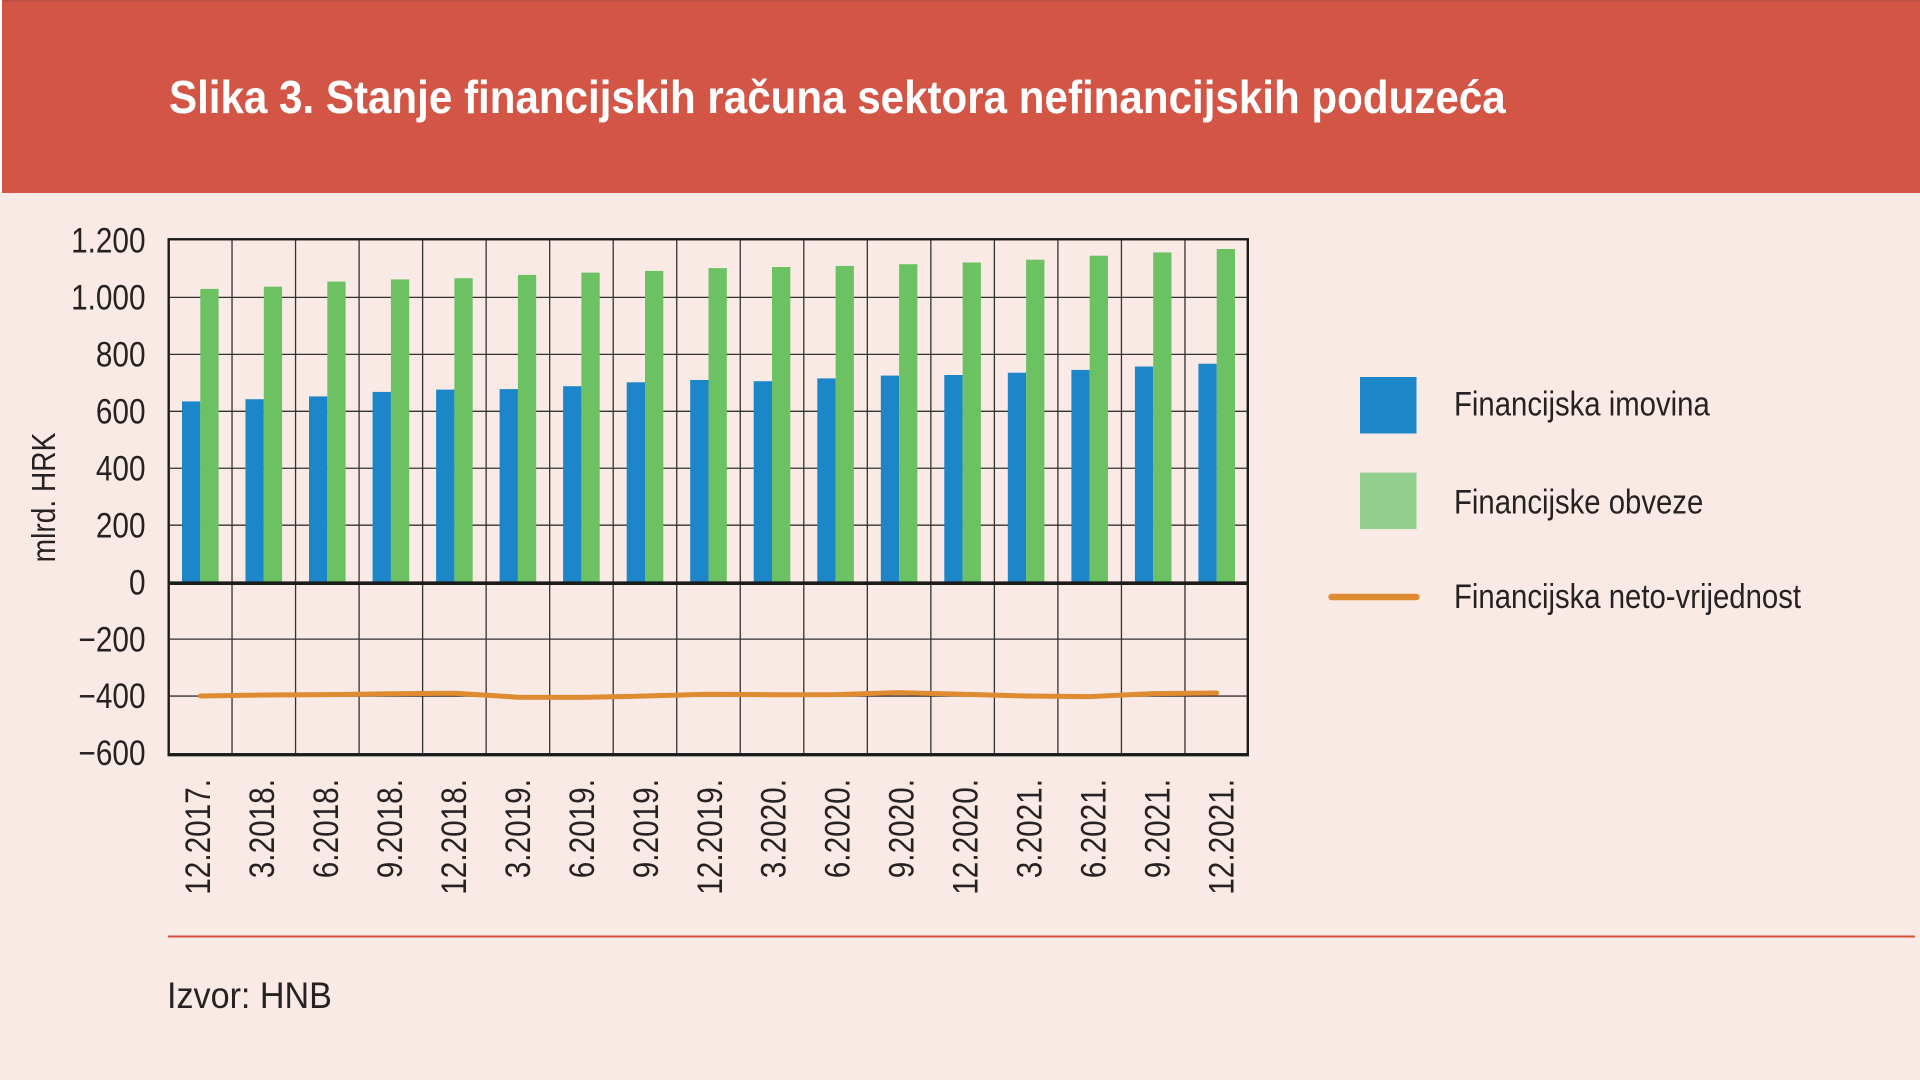 Image resolution: width=1920 pixels, height=1080 pixels. I want to click on svg-text: 6.2018., so click(326, 828).